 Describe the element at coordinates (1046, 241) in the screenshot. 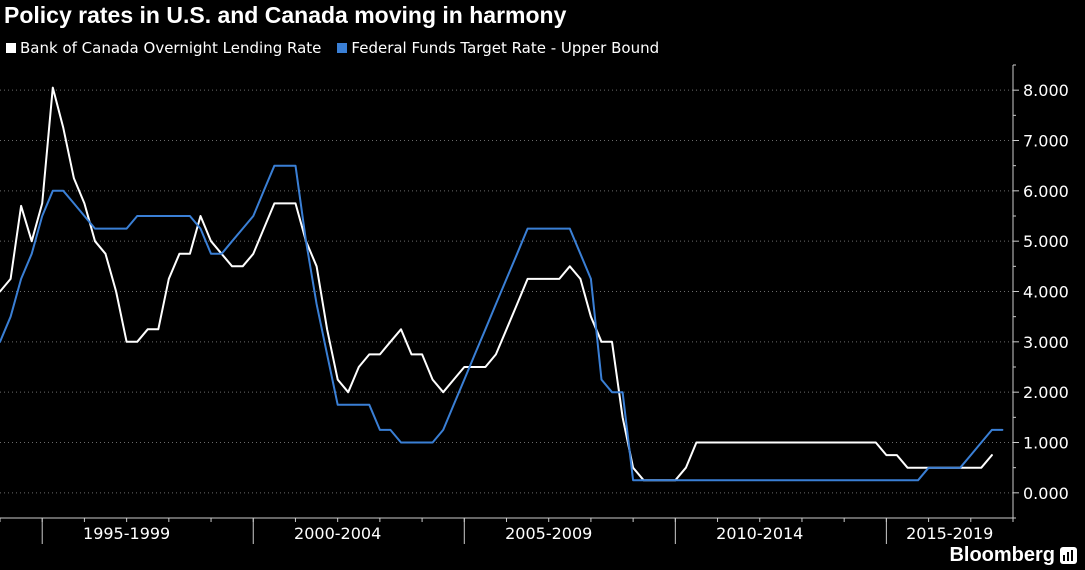

I see `y-tick-label-5: 5.000` at that location.